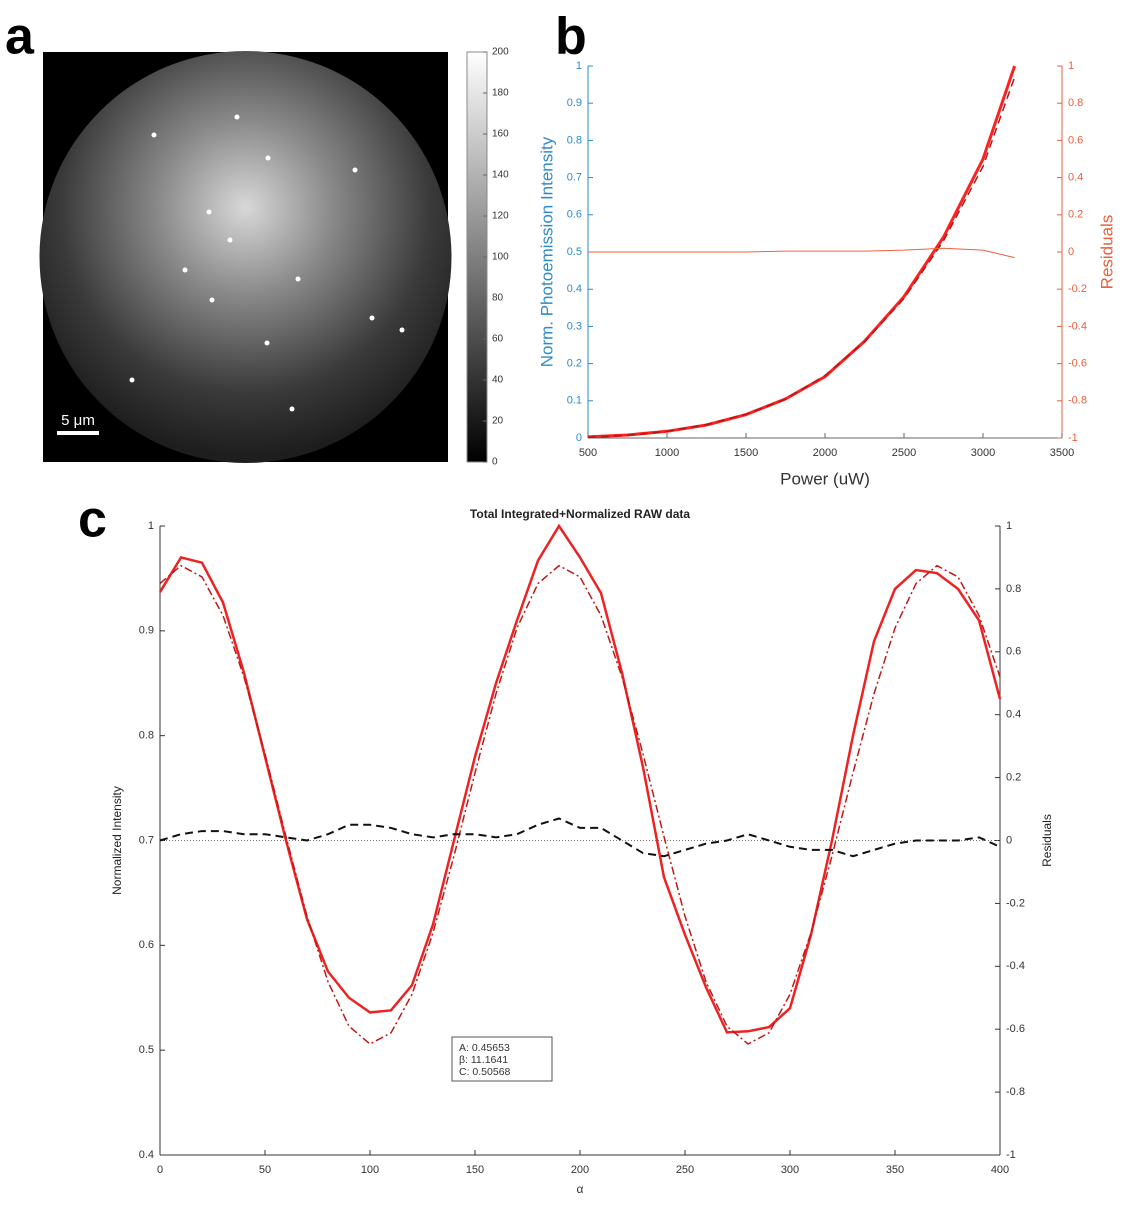  I want to click on panel-label: b, so click(571, 37).